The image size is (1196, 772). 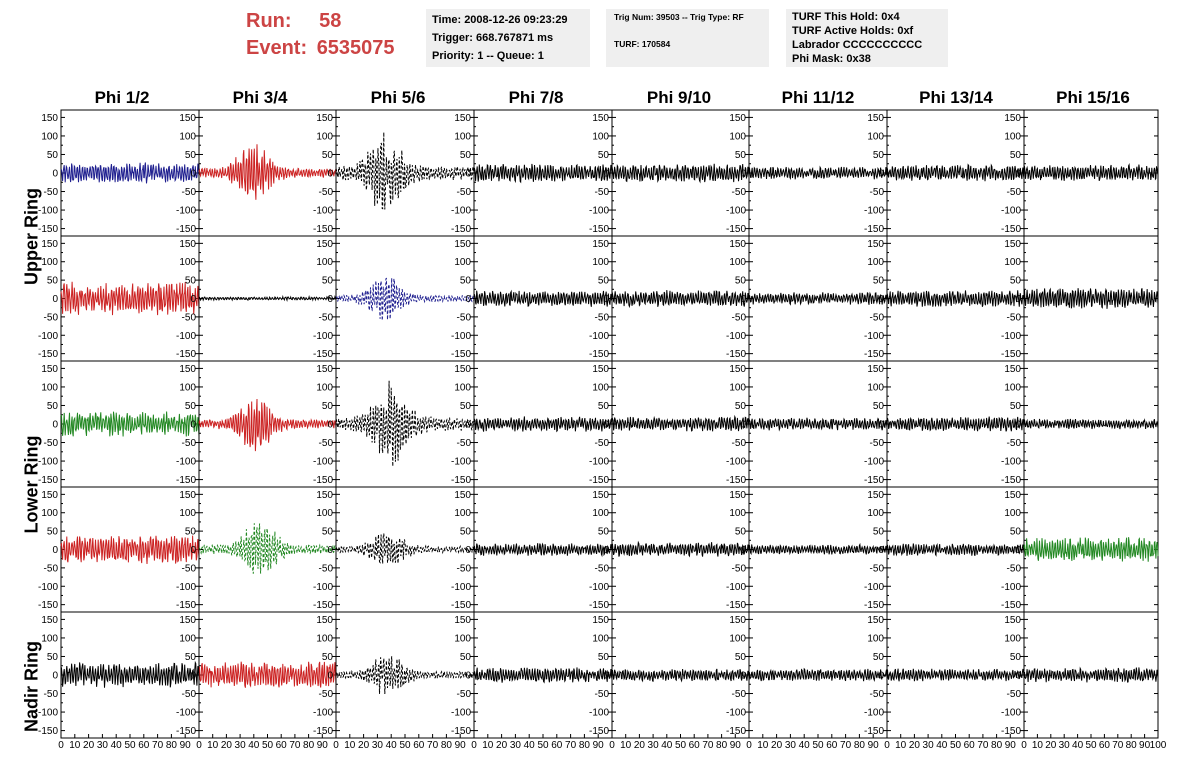 What do you see at coordinates (199, 745) in the screenshot?
I see `x-tick-label: 0` at bounding box center [199, 745].